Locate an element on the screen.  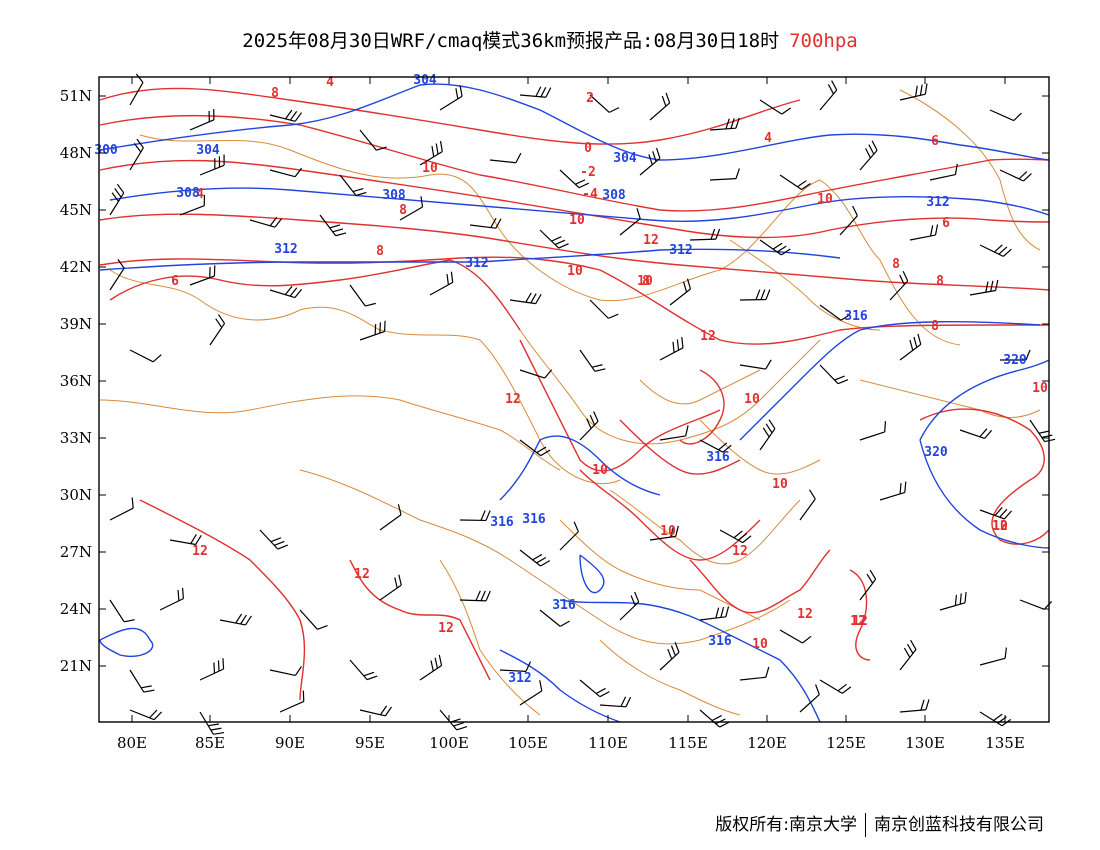
height-label: 304 is located at coordinates (625, 158).